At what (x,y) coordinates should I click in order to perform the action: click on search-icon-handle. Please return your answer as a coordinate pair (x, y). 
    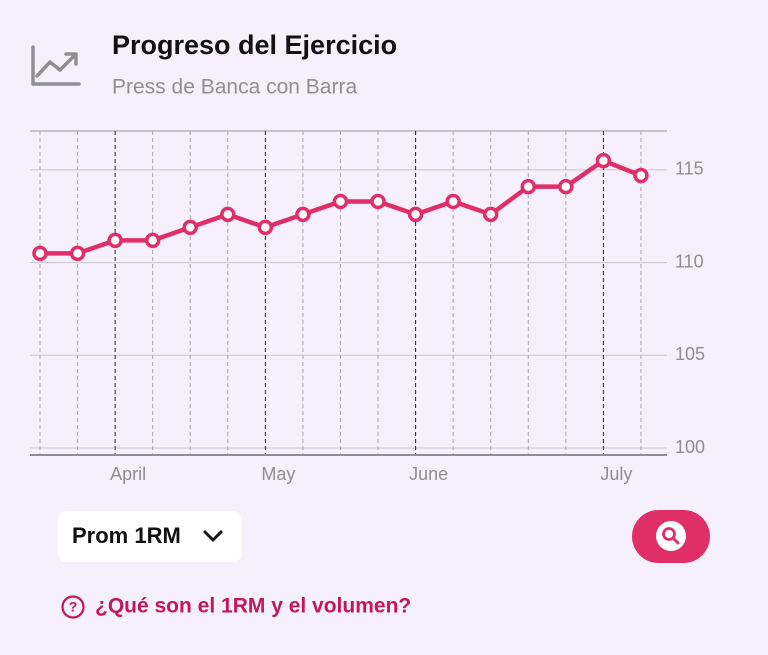
    Looking at the image, I should click on (675, 540).